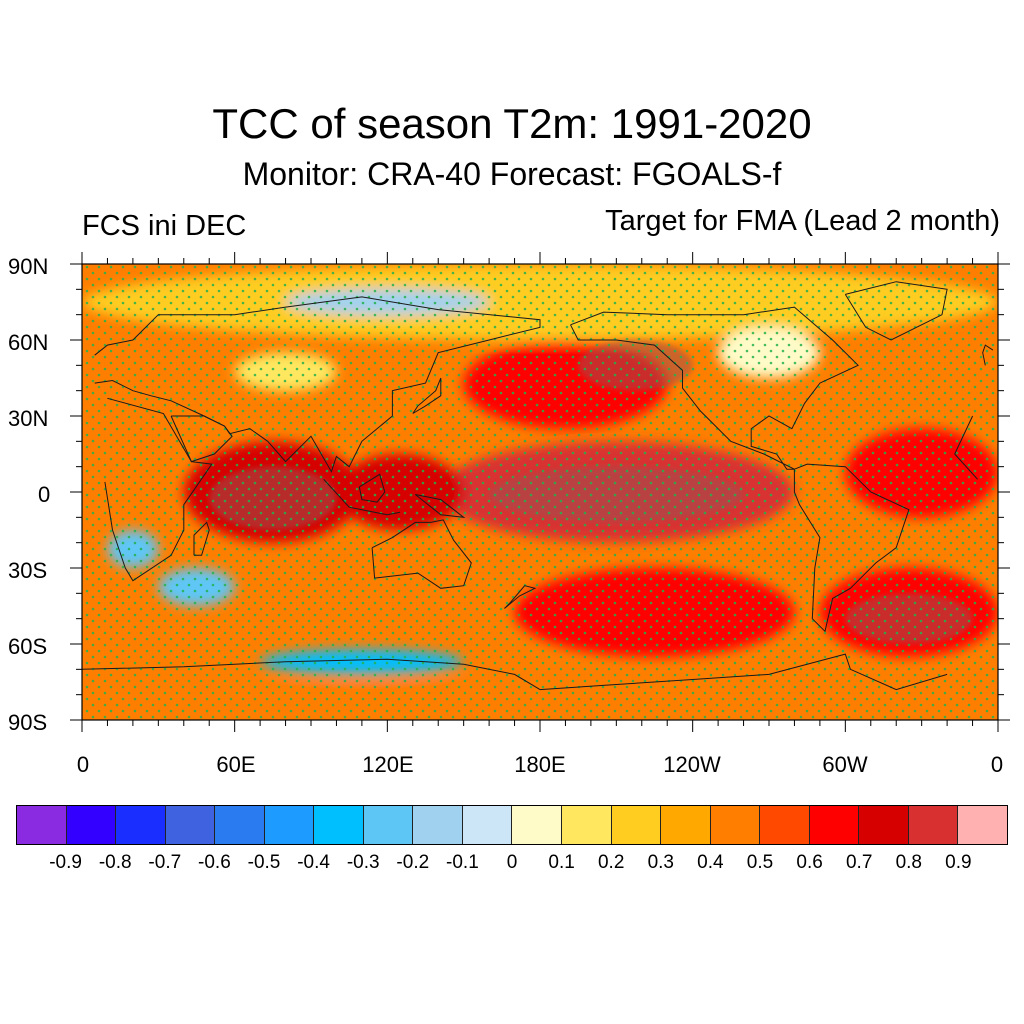 The image size is (1024, 1024). Describe the element at coordinates (44, 494) in the screenshot. I see `lat-label-0: 0` at that location.